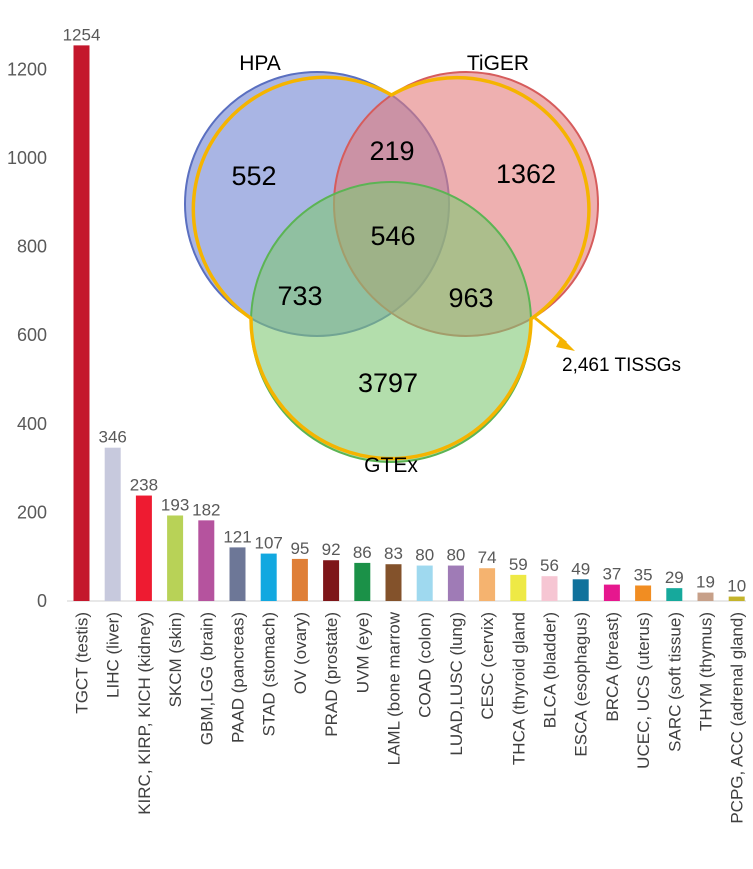 This screenshot has width=753, height=869. Describe the element at coordinates (612, 667) in the screenshot. I see `x-tick-label: BRCA (breast)` at that location.